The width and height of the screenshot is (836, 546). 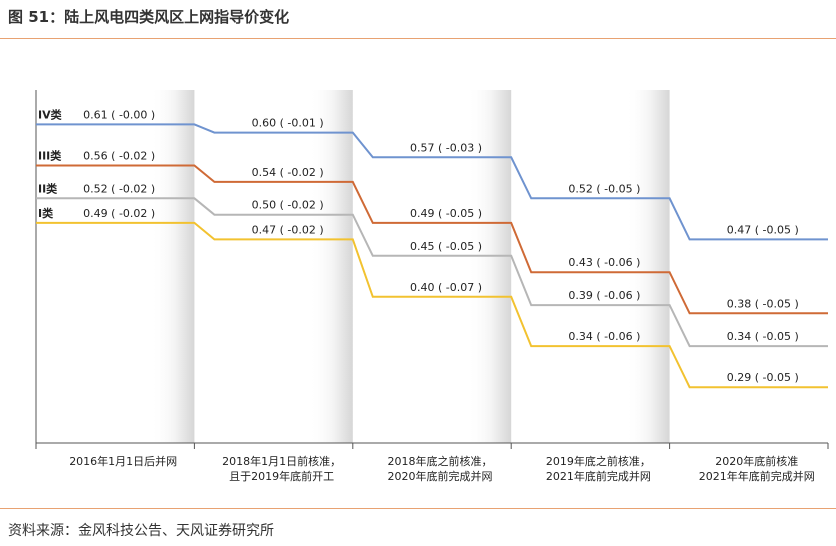 What do you see at coordinates (281, 476) in the screenshot?
I see `x-tick-label: 且于2019年底前开工` at bounding box center [281, 476].